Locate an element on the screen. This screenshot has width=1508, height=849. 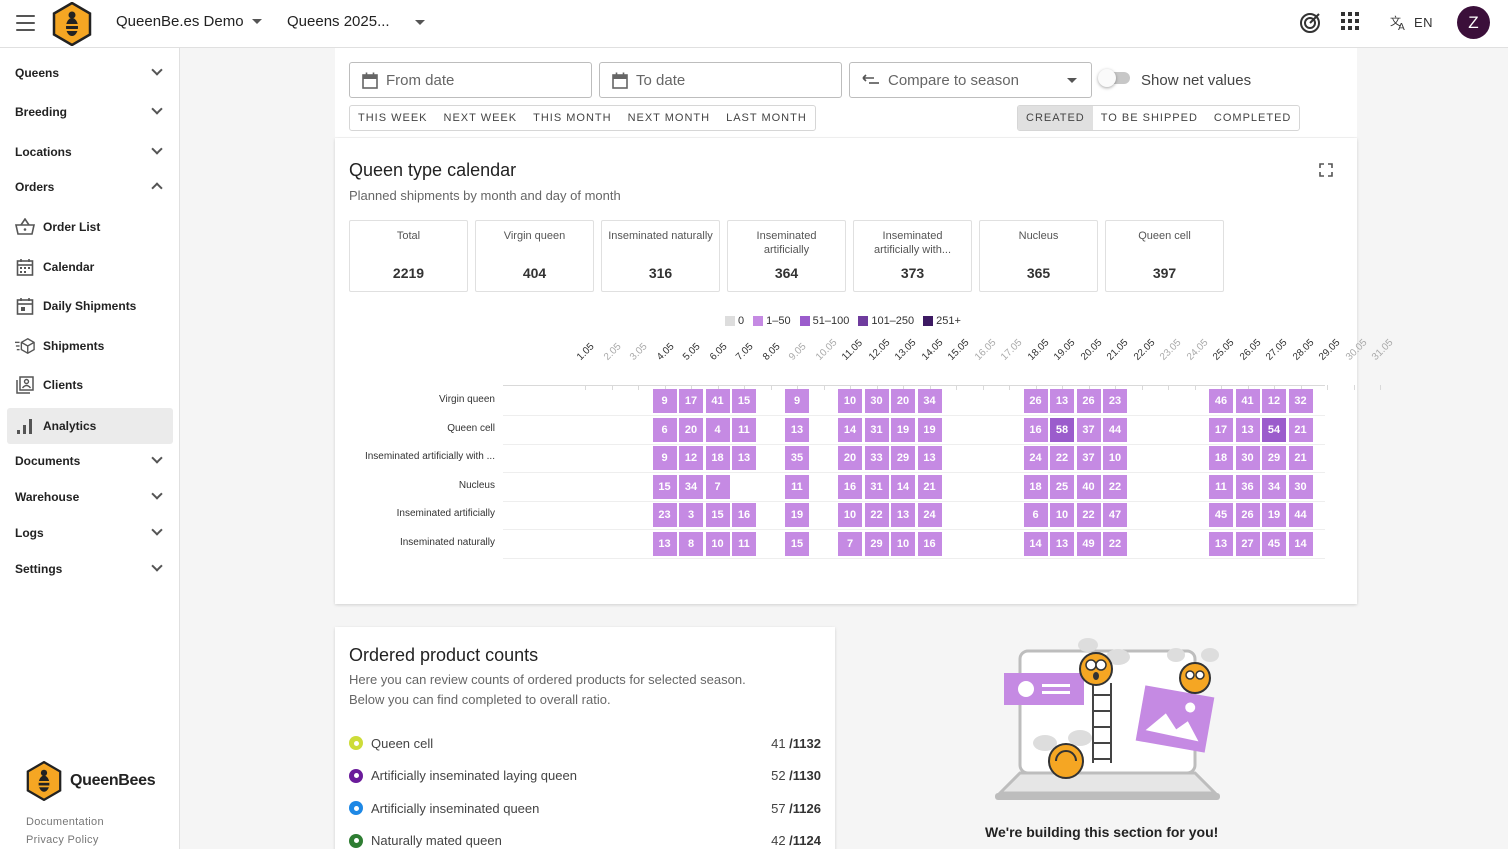
status-created-button: CREATED is located at coordinates (1055, 118).